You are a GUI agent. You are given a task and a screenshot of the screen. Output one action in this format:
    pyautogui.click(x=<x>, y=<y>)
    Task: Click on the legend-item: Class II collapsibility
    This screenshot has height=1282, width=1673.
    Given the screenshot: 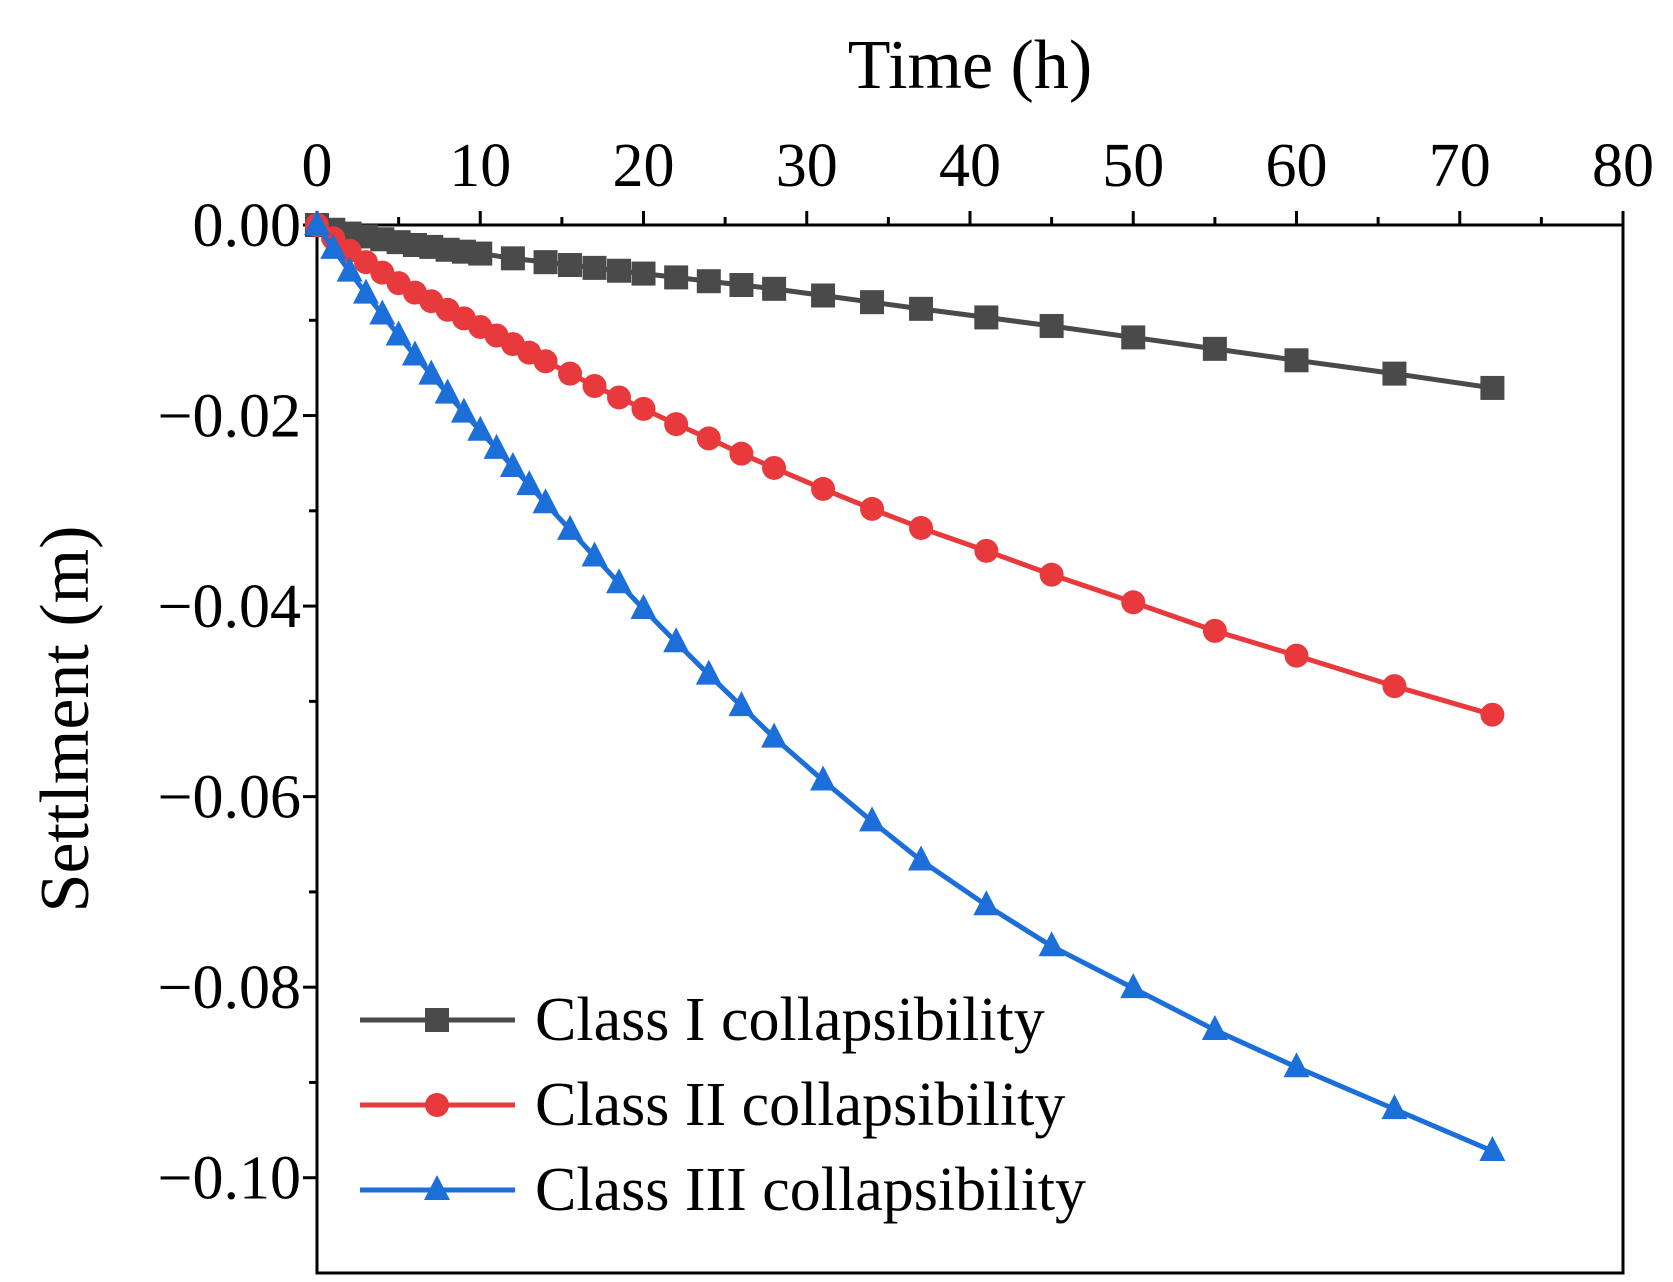 What is the action you would take?
    pyautogui.click(x=712, y=1105)
    